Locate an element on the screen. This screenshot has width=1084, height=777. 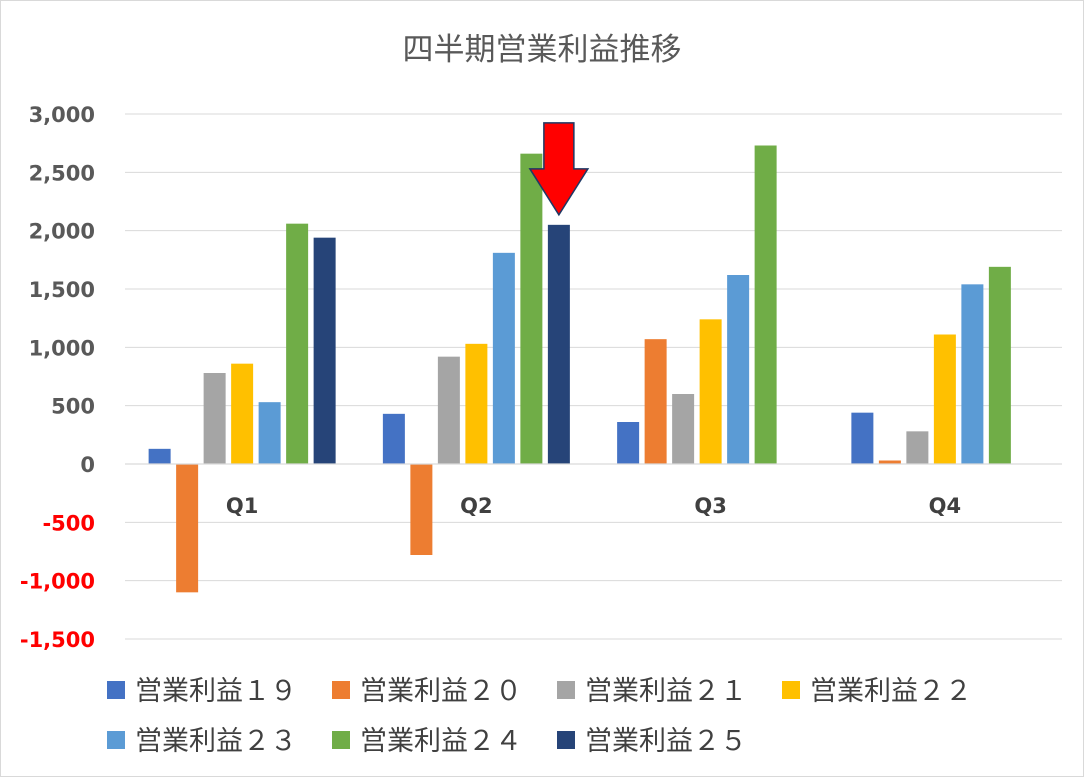
legend-label: 営業利益２４ is located at coordinates (441, 741).